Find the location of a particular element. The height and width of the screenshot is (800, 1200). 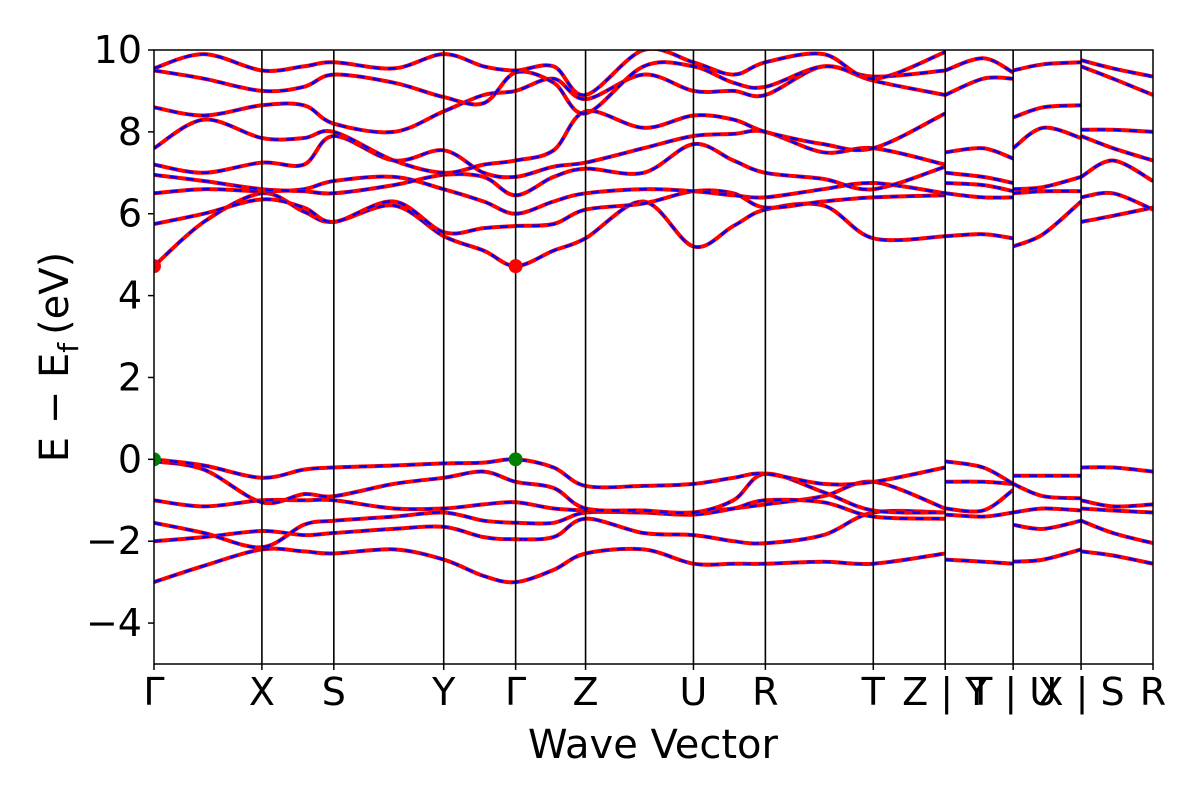

y-axis-ticks: −4 −2 0 2 4 6 8 10 is located at coordinates (120, 336).